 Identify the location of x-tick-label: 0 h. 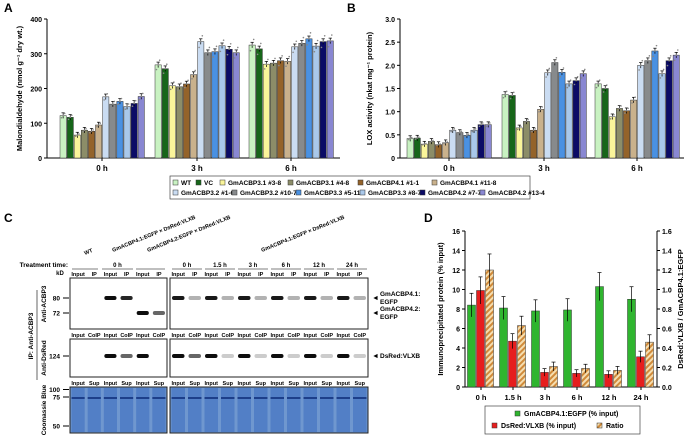
(481, 397).